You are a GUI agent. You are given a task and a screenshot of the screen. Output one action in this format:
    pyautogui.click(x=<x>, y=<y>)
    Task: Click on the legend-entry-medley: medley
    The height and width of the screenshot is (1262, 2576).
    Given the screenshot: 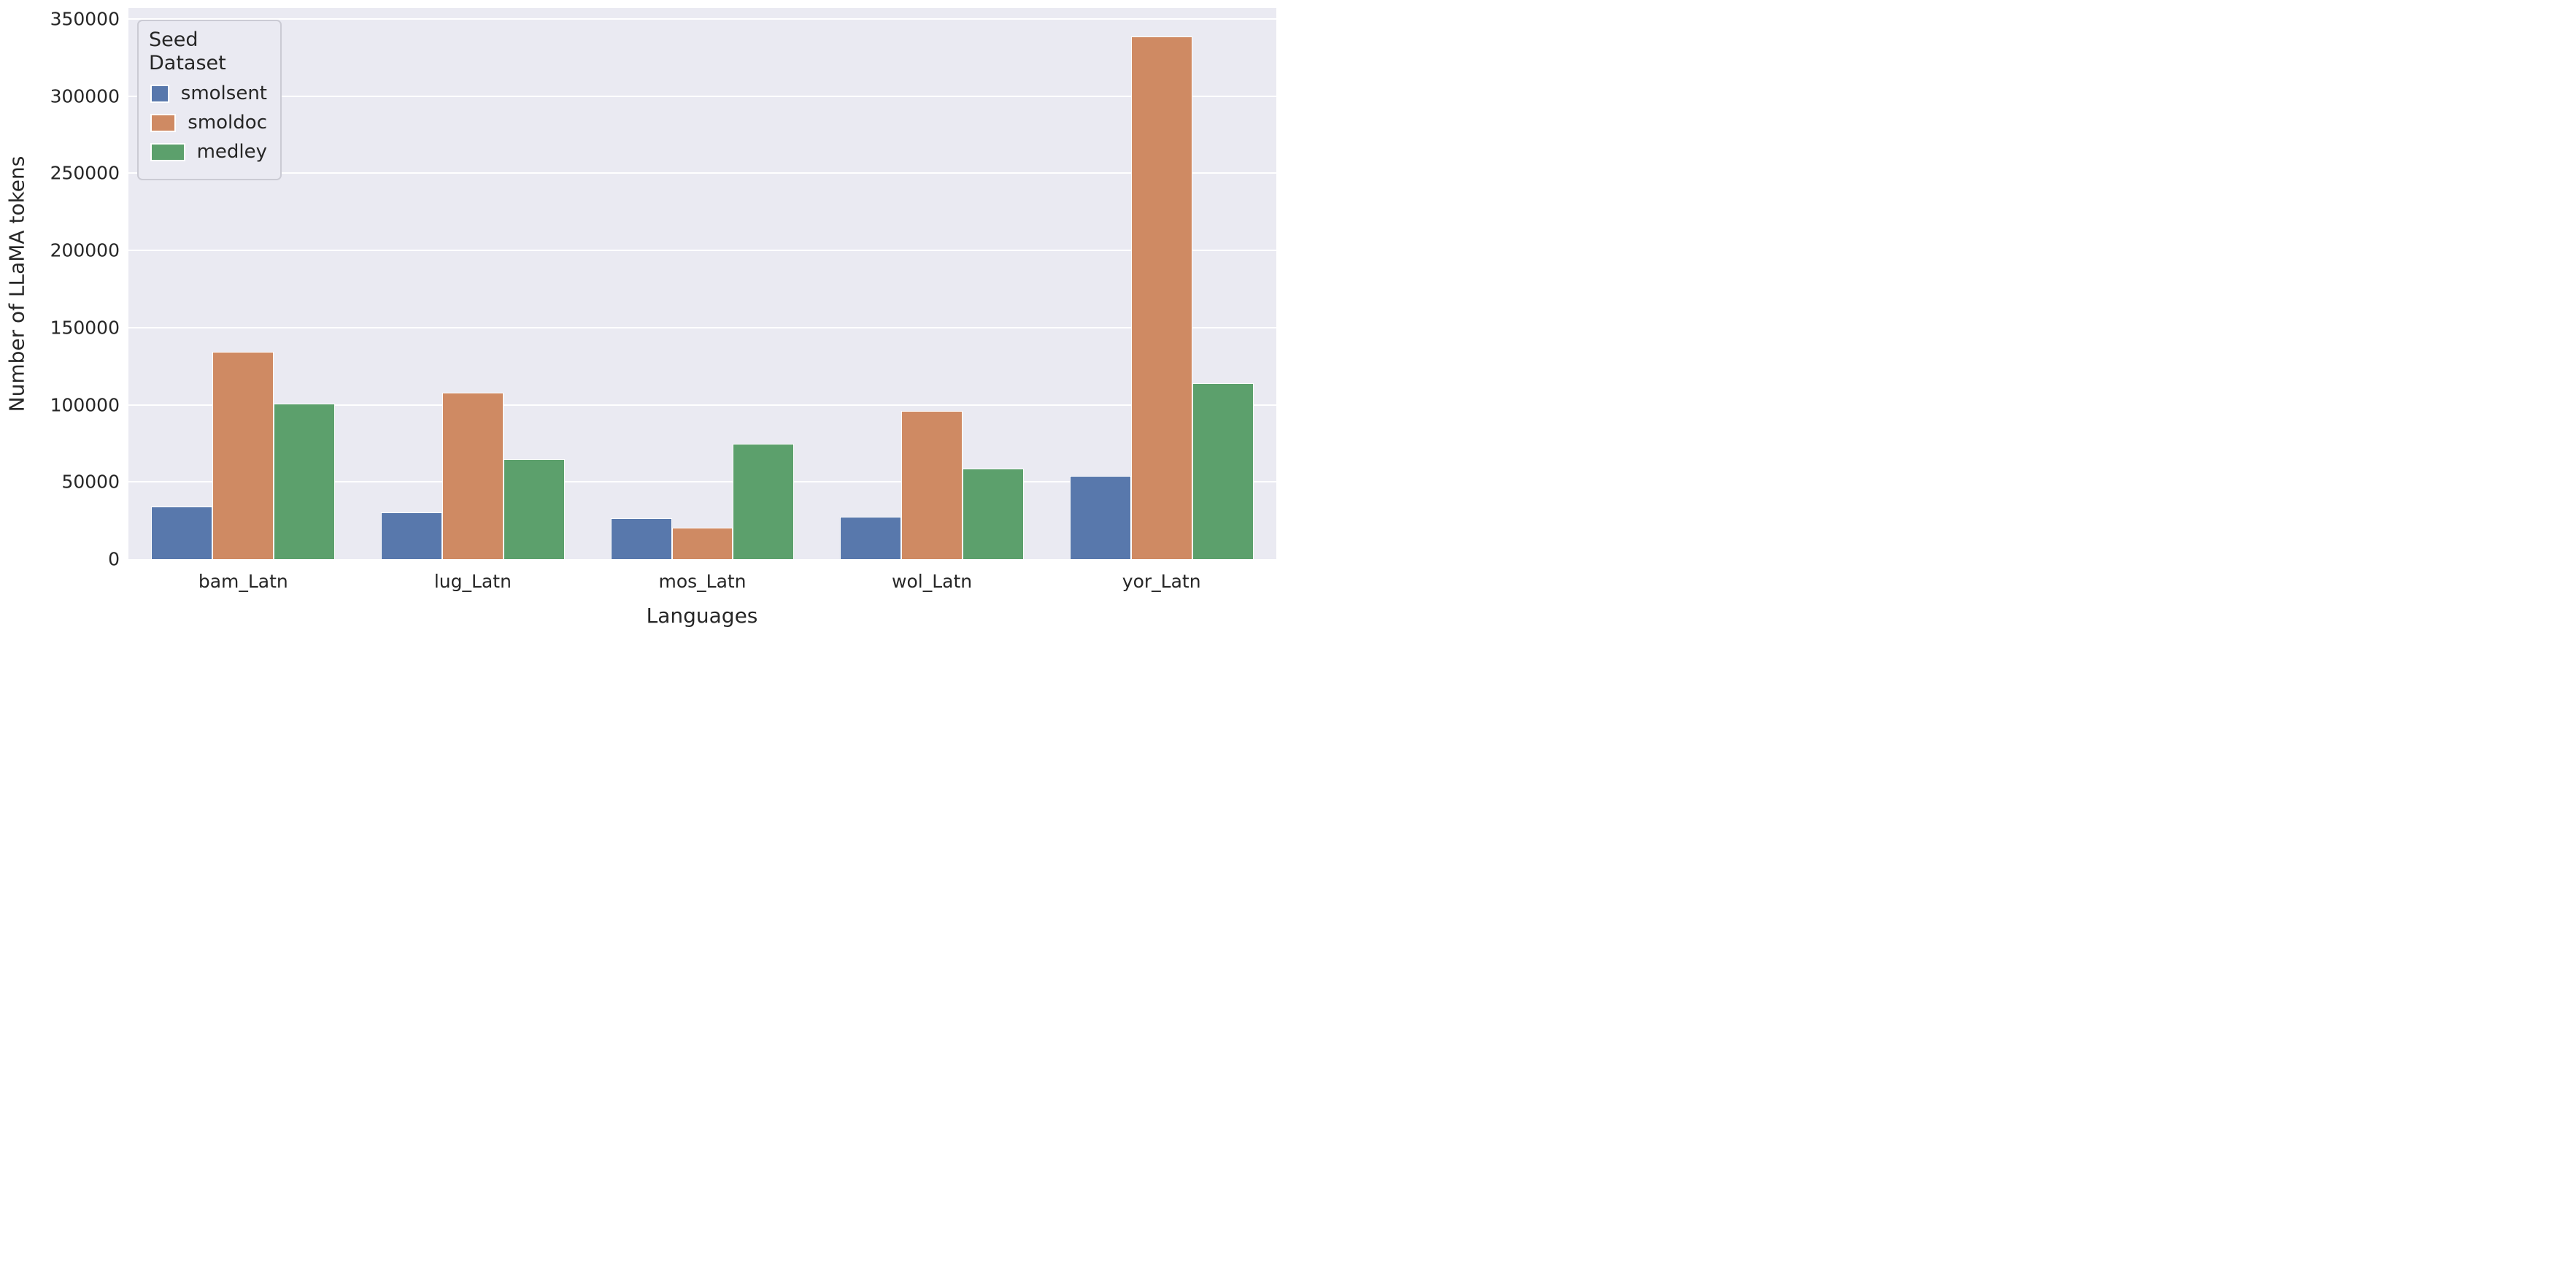 What is the action you would take?
    pyautogui.click(x=208, y=152)
    